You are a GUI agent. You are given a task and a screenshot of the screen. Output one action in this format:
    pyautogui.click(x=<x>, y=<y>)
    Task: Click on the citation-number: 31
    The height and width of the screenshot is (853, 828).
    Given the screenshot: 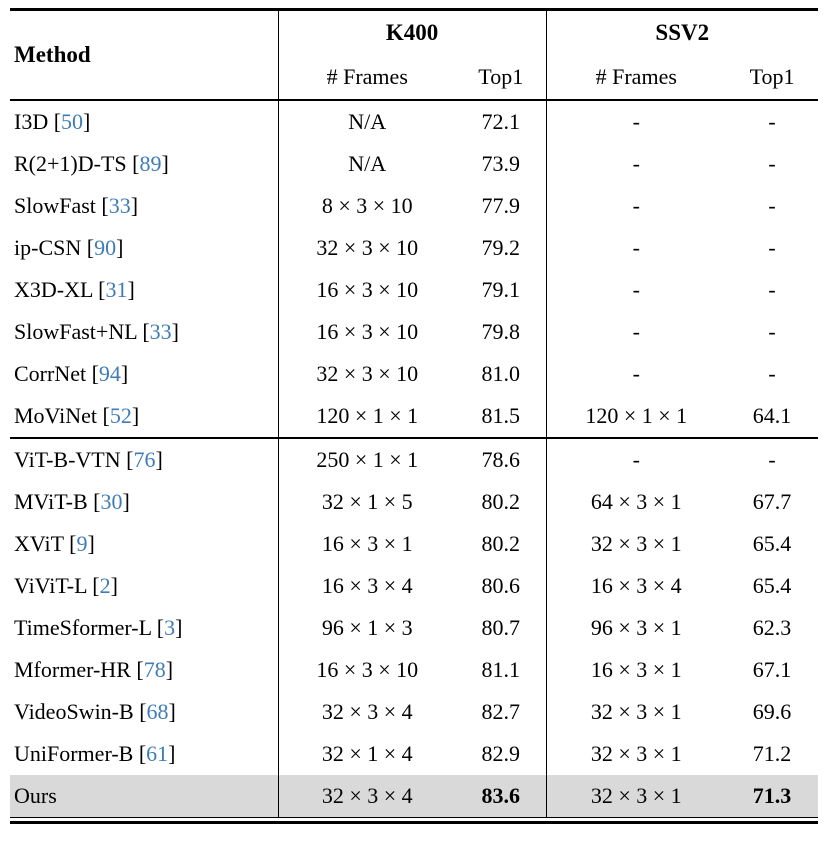 What is the action you would take?
    pyautogui.click(x=116, y=289)
    